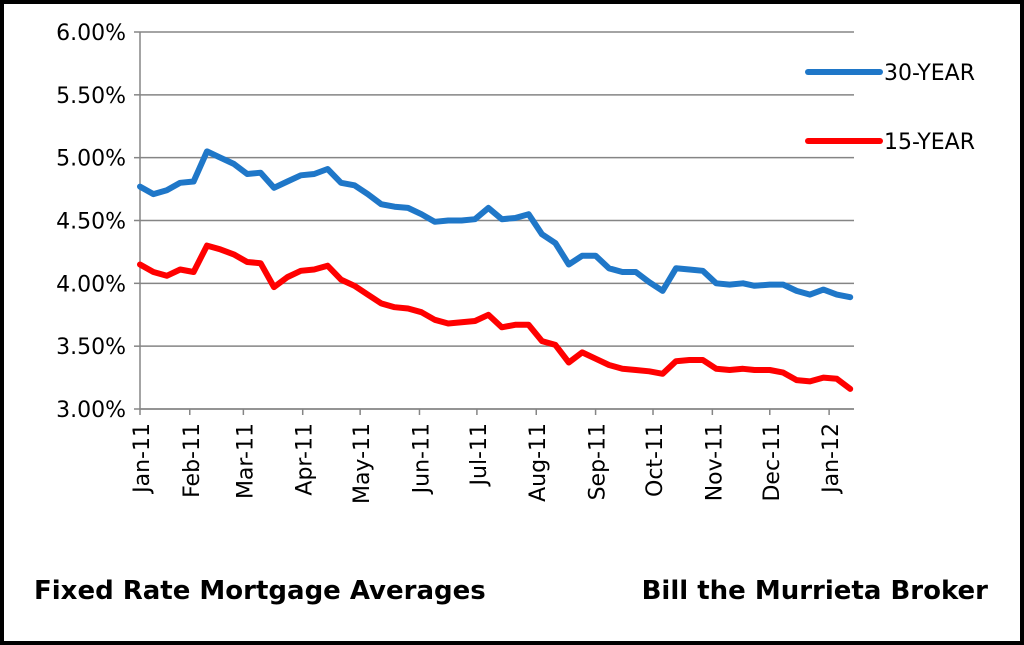 The width and height of the screenshot is (1024, 645). Describe the element at coordinates (831, 459) in the screenshot. I see `x-tick-label: Jan-12` at that location.